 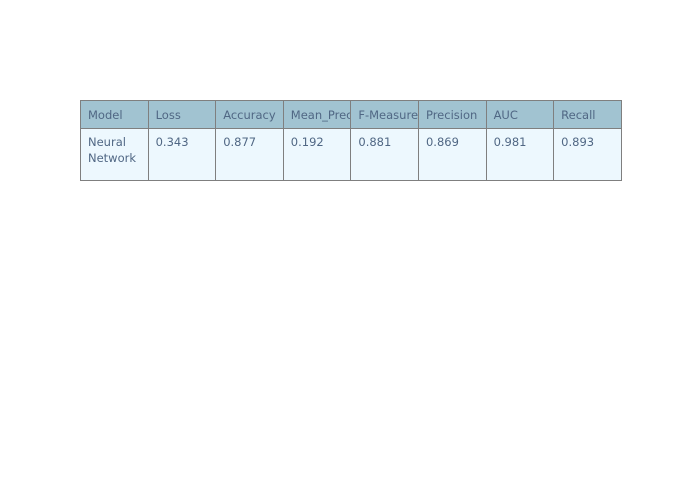 I want to click on table-cell: 0.343, so click(x=182, y=154).